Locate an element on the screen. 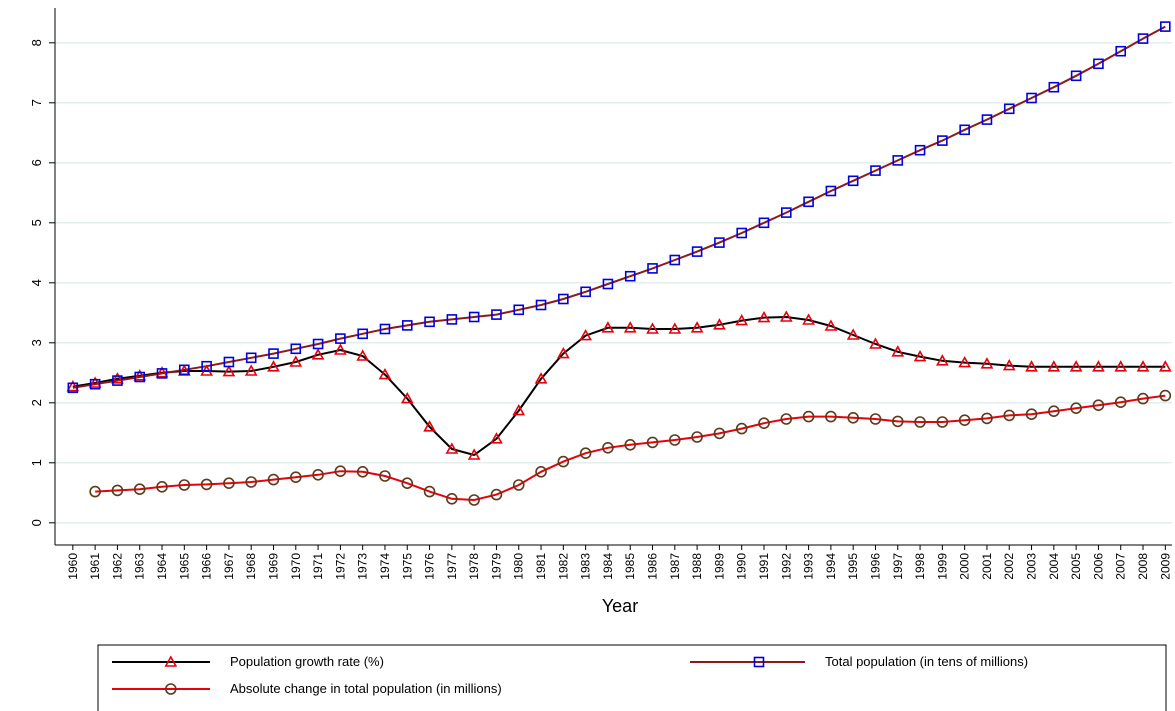  x-tick-label: 2009 is located at coordinates (1165, 566).